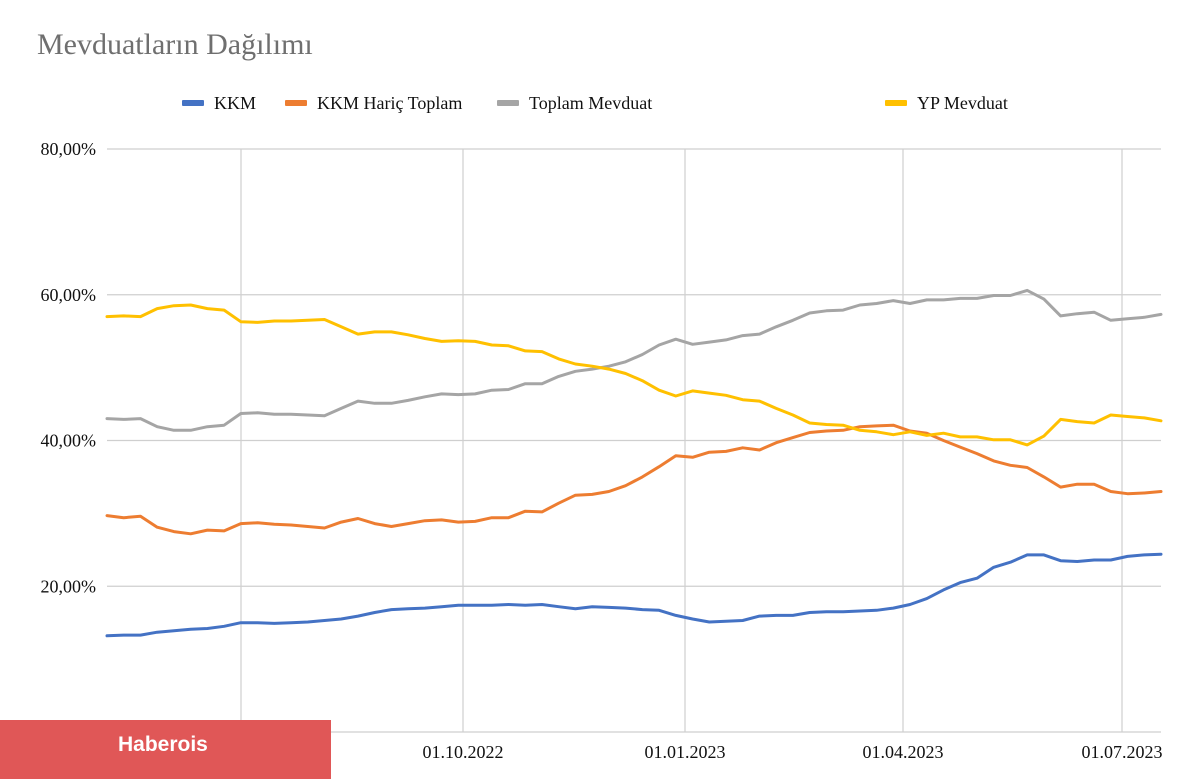  I want to click on y-tick-label-3: 60,00%, so click(69, 295).